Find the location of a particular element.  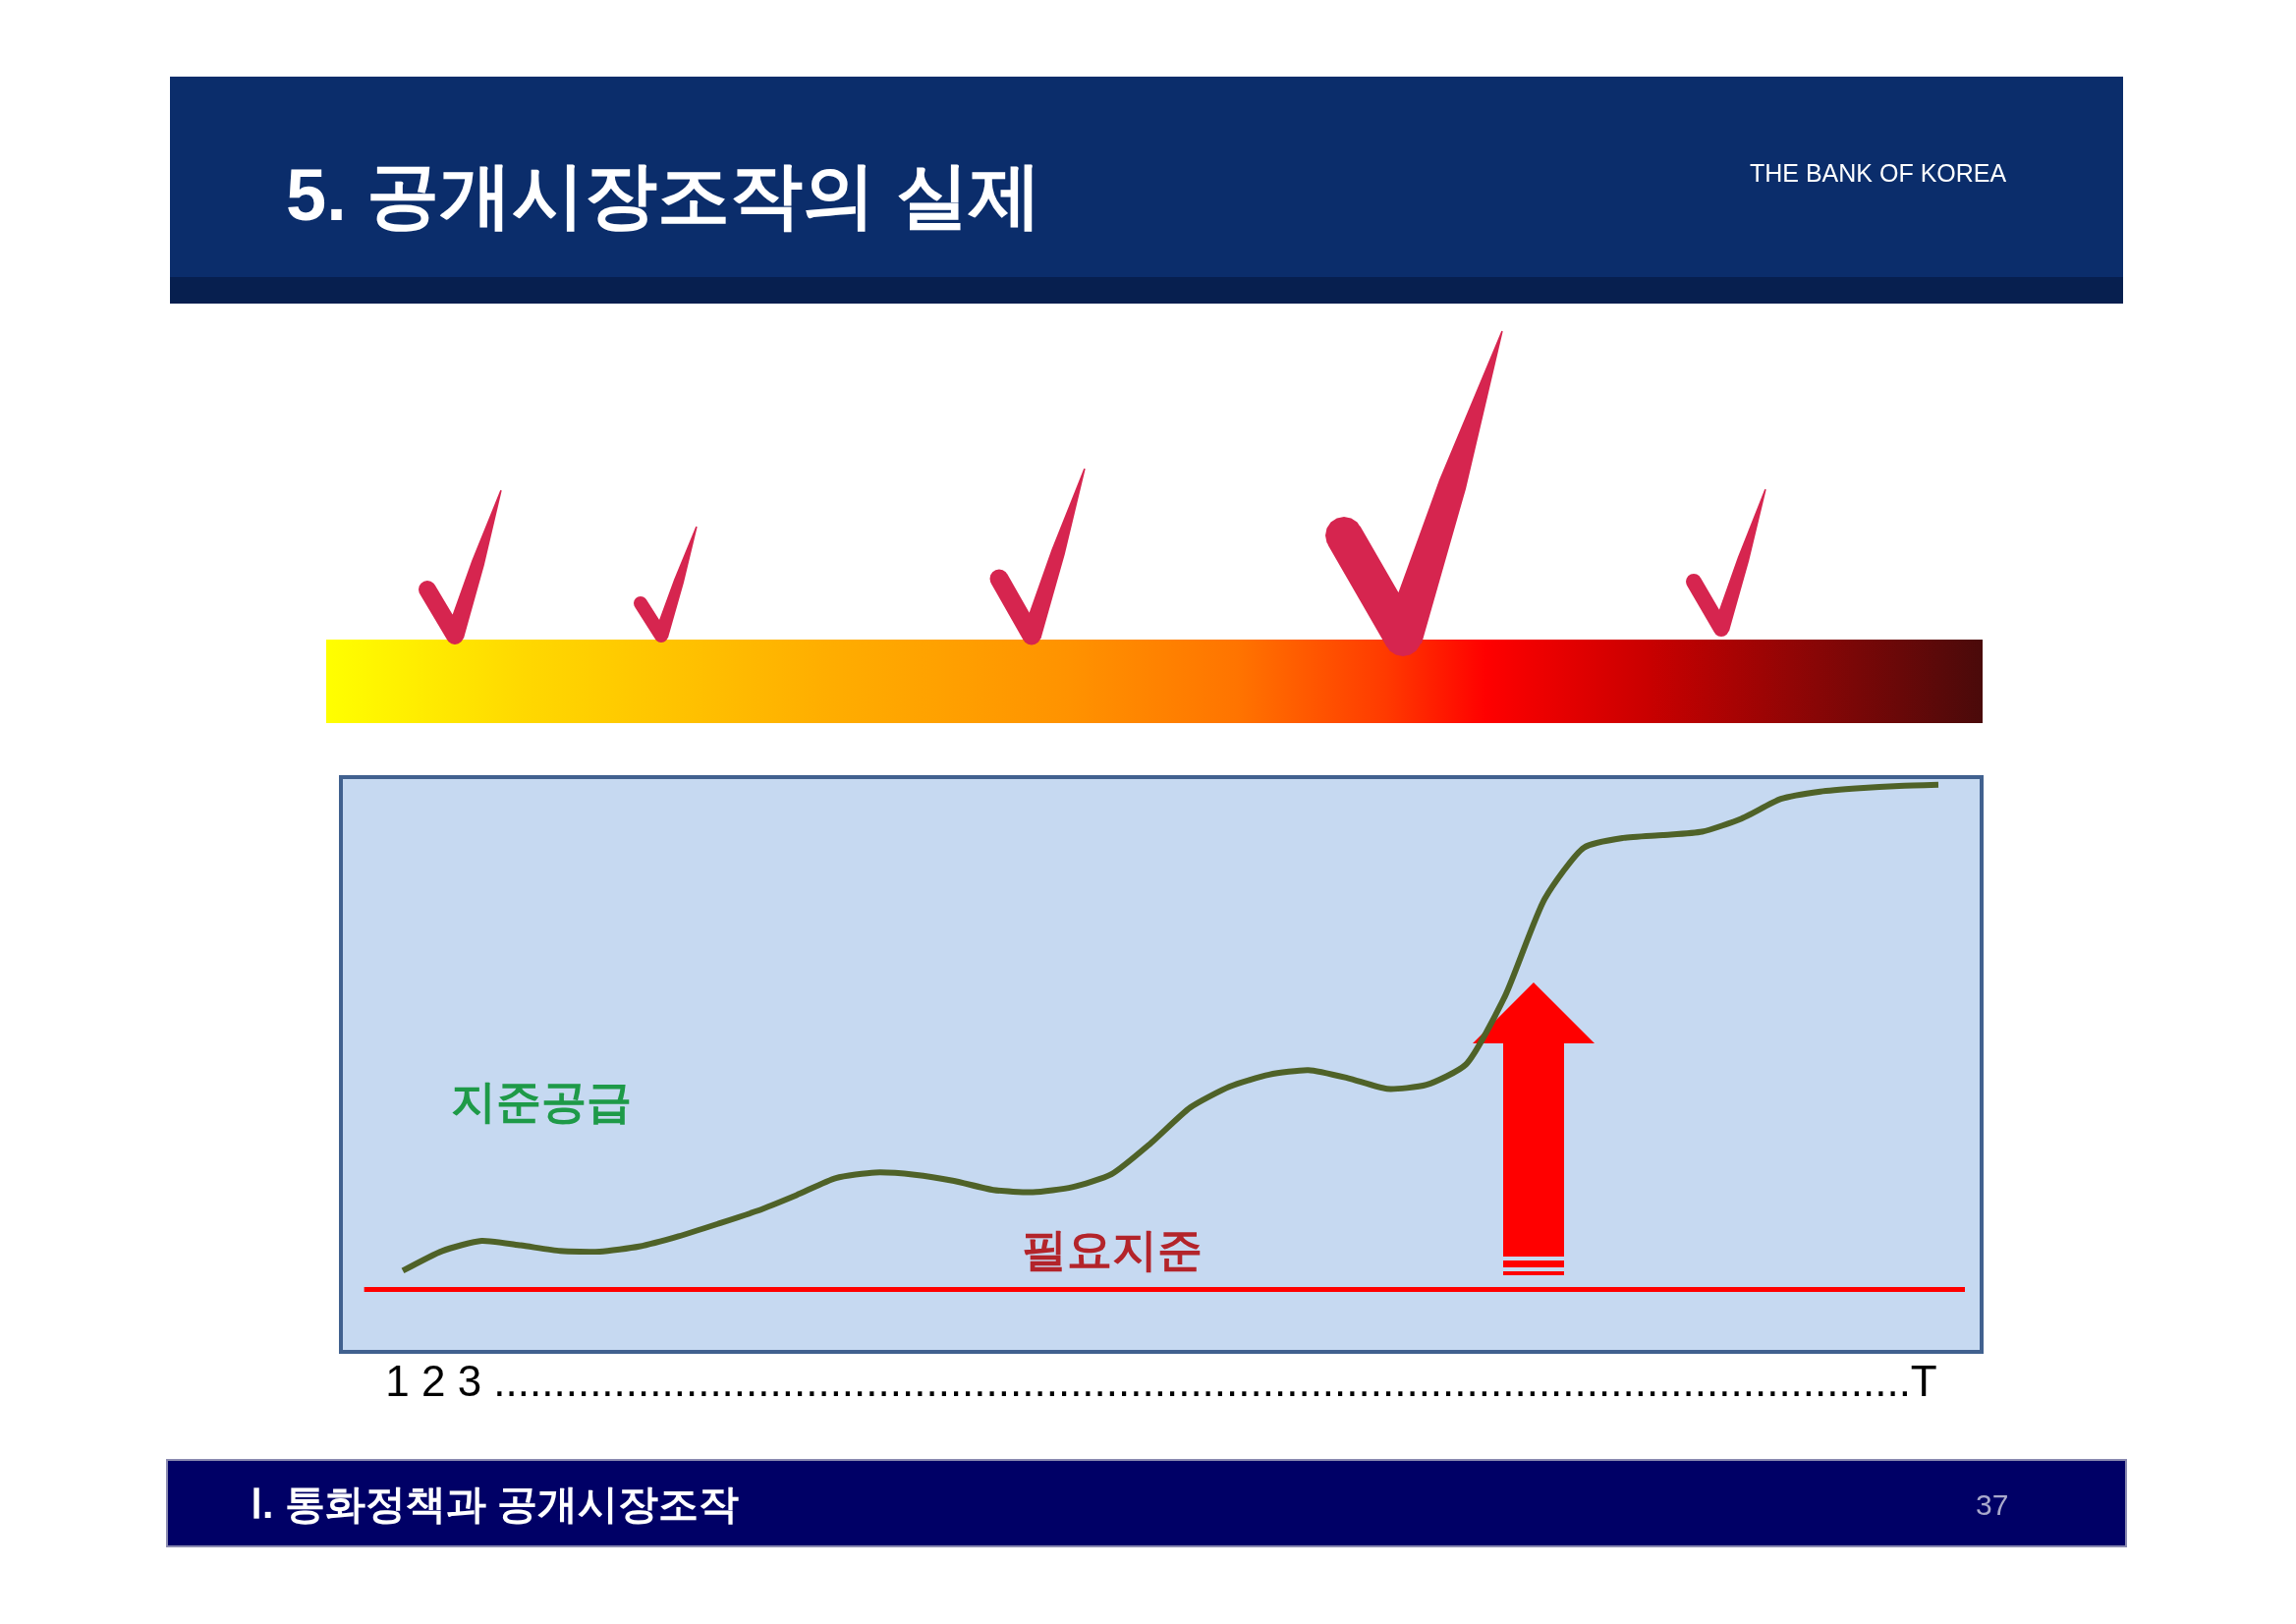

text: 37 is located at coordinates (1992, 1504).